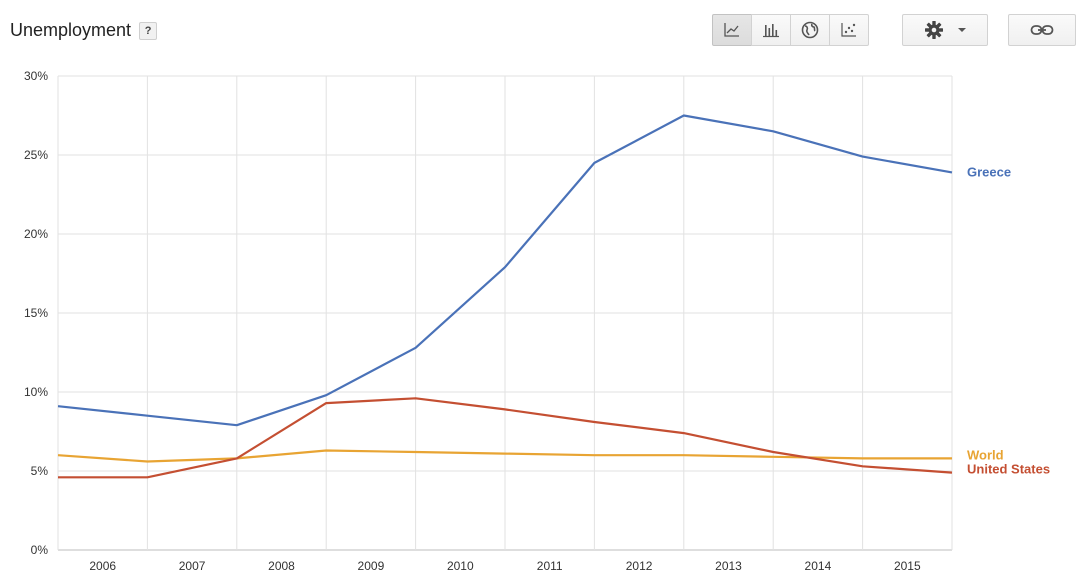  I want to click on line-chart-icon, so click(731, 30).